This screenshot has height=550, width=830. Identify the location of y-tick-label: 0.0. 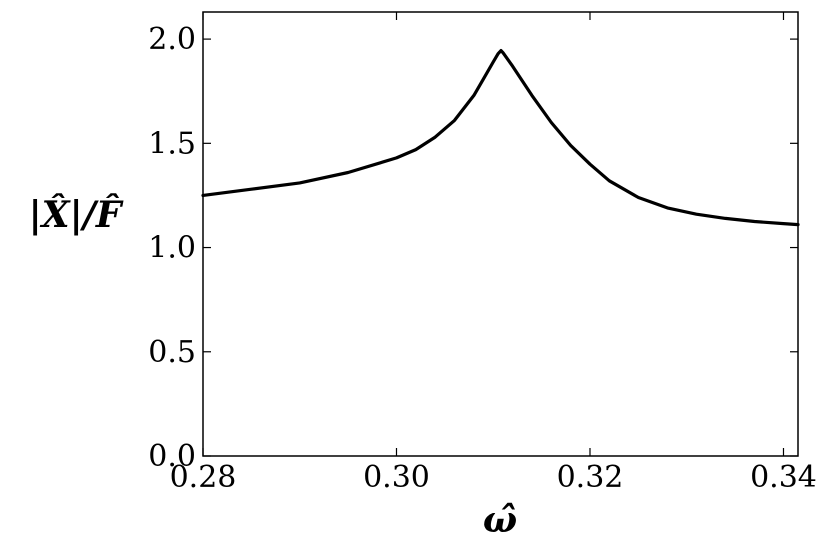
(172, 456).